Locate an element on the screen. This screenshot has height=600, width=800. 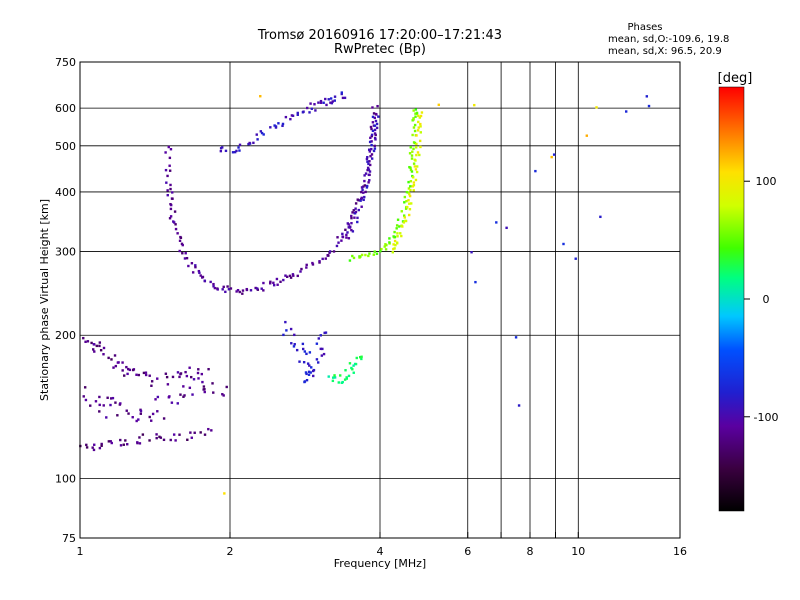
x-axis: 1 2 4 6 8 10 16 is located at coordinates (382, 545).